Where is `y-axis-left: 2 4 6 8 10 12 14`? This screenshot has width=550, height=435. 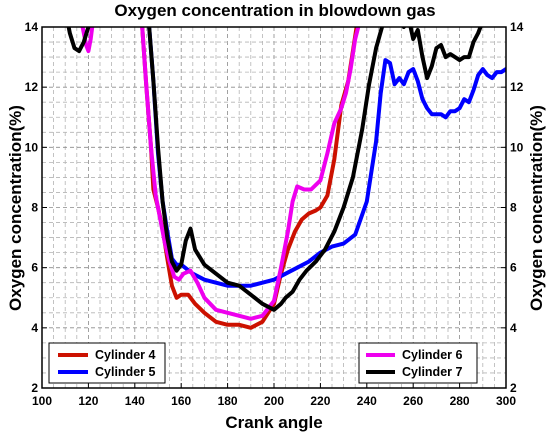
y-axis-left: 2 4 6 8 10 12 14 is located at coordinates (36, 207).